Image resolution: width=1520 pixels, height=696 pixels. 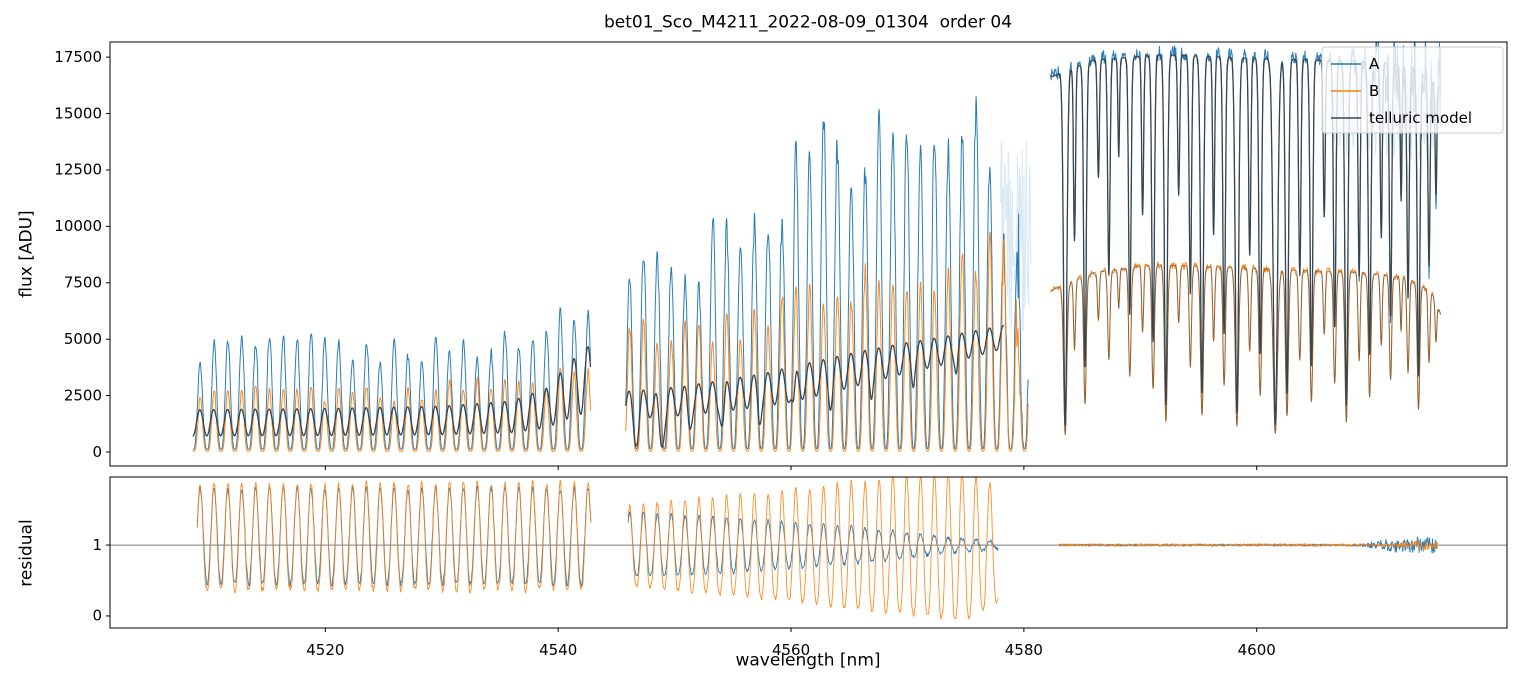 I want to click on series-b-seg2, so click(x=827, y=341).